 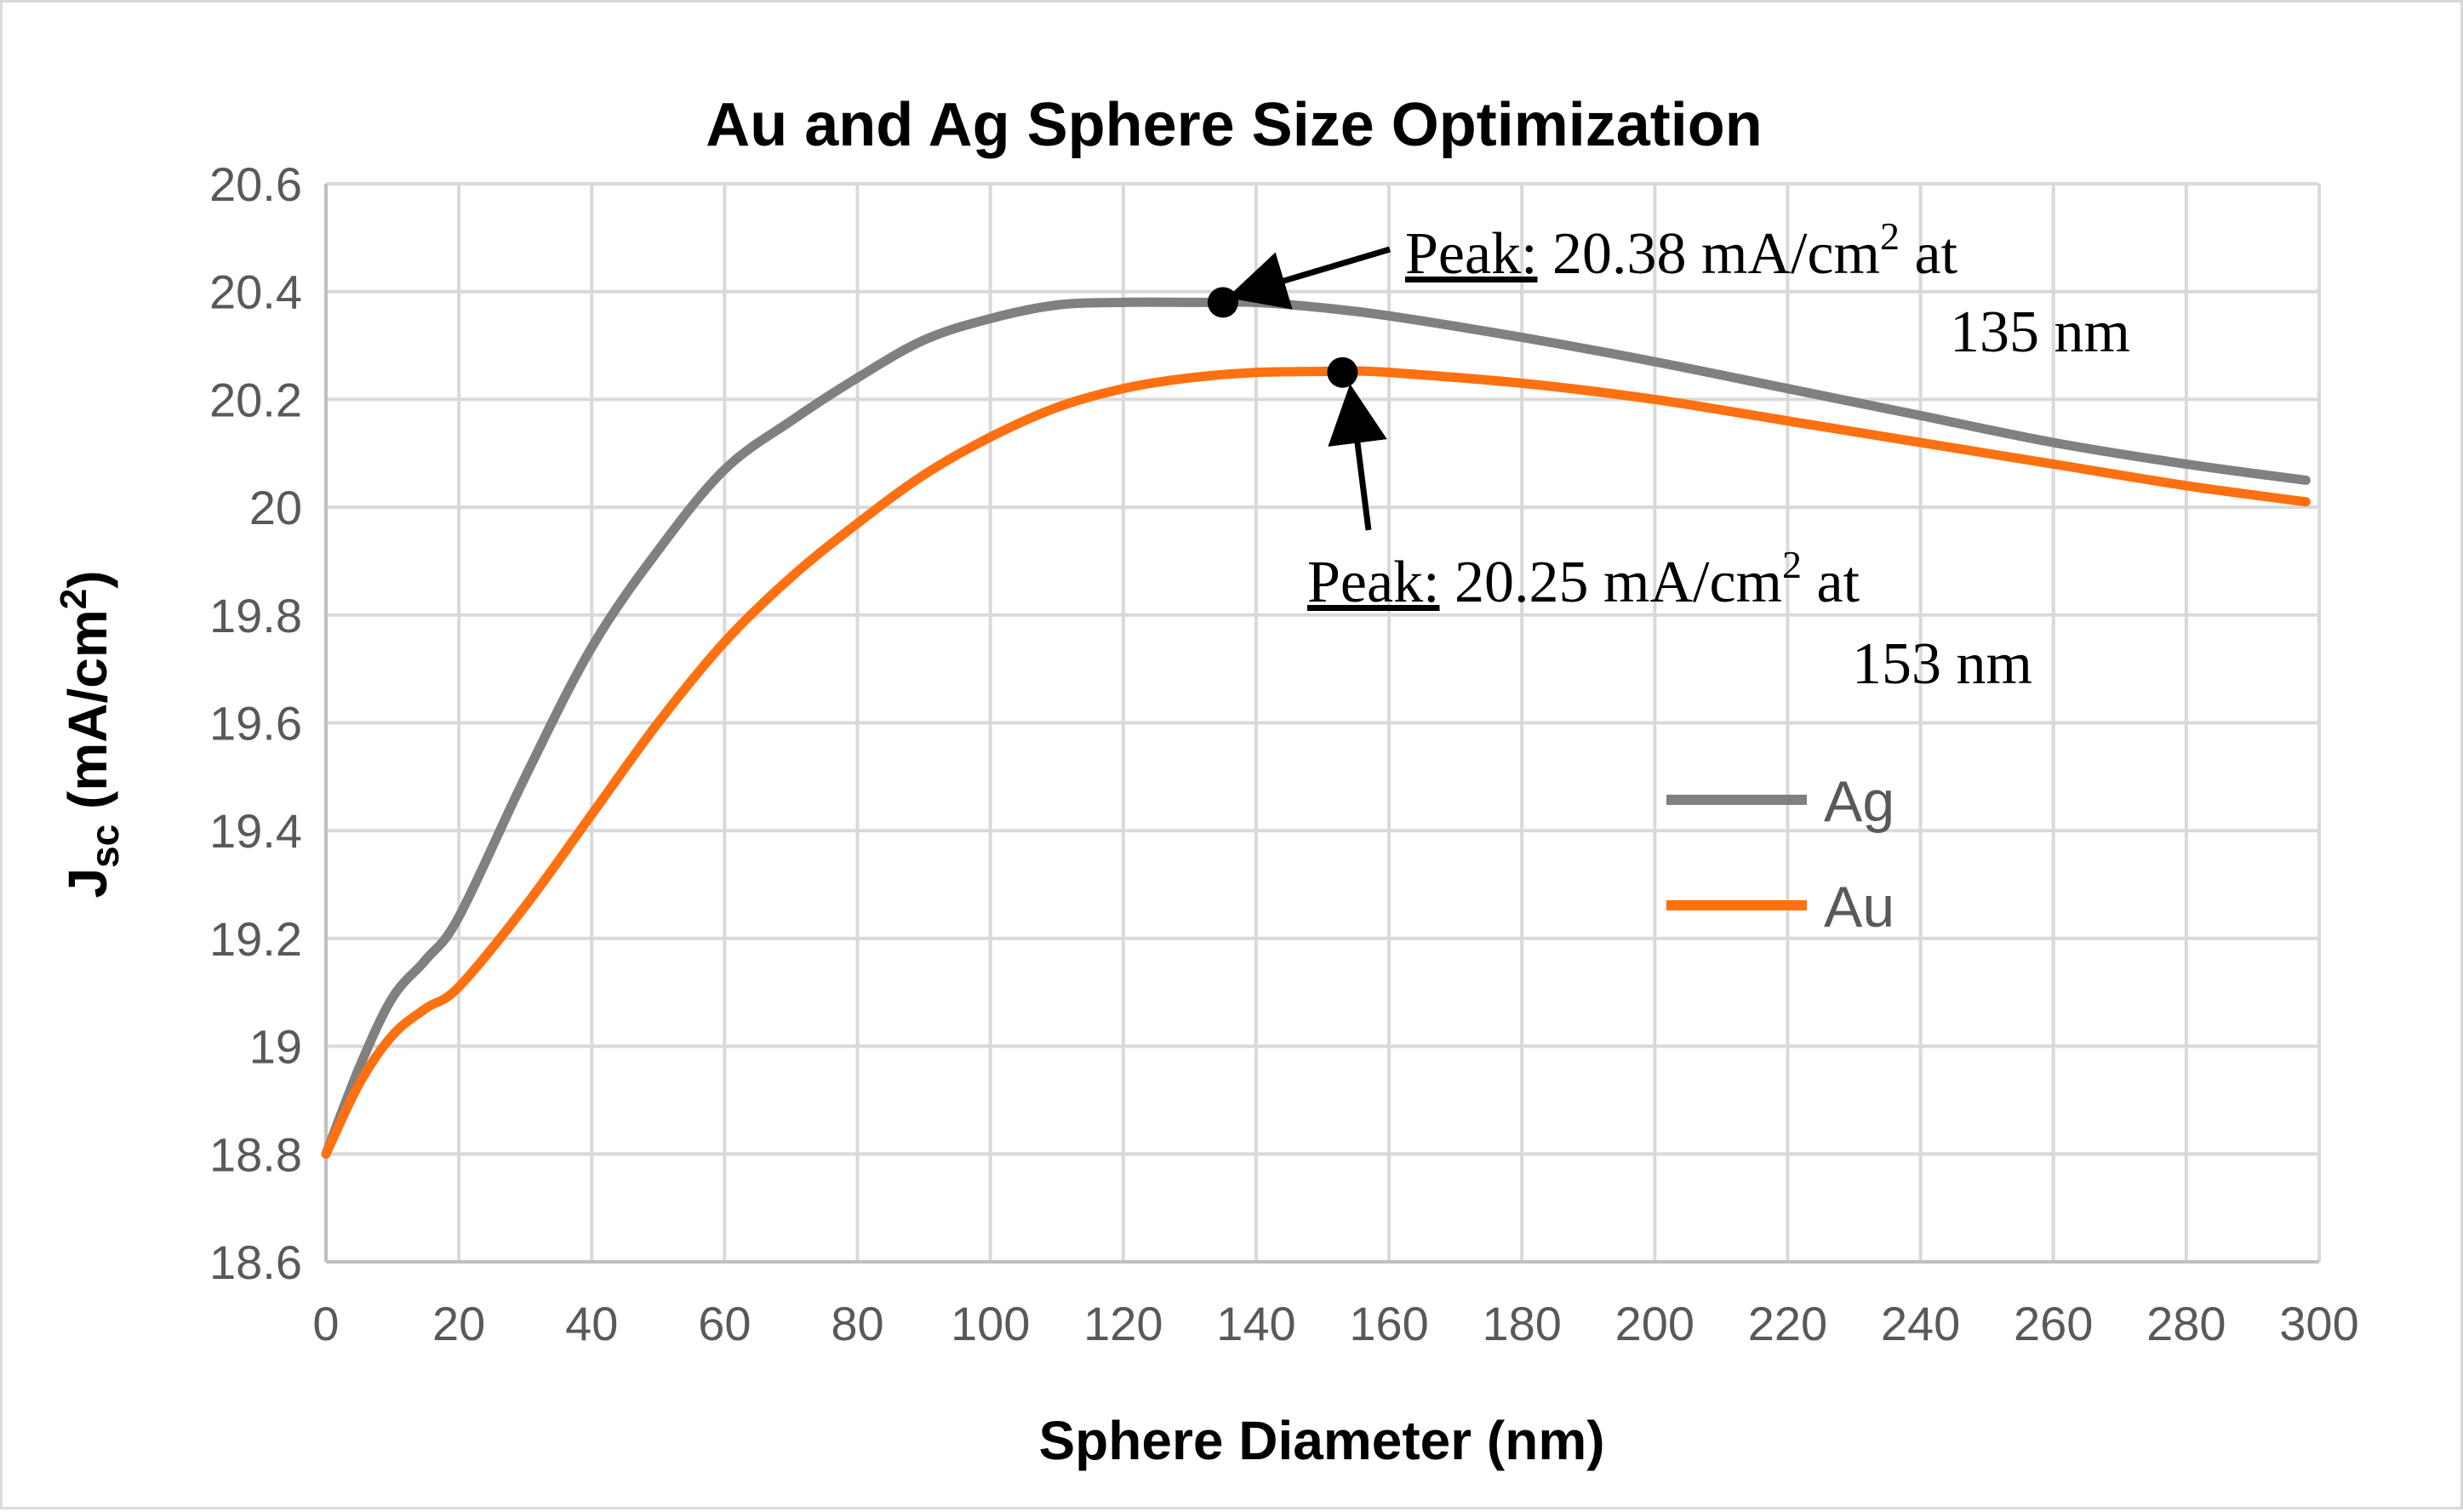 I want to click on ag-peak-arrow, so click(x=1308, y=278).